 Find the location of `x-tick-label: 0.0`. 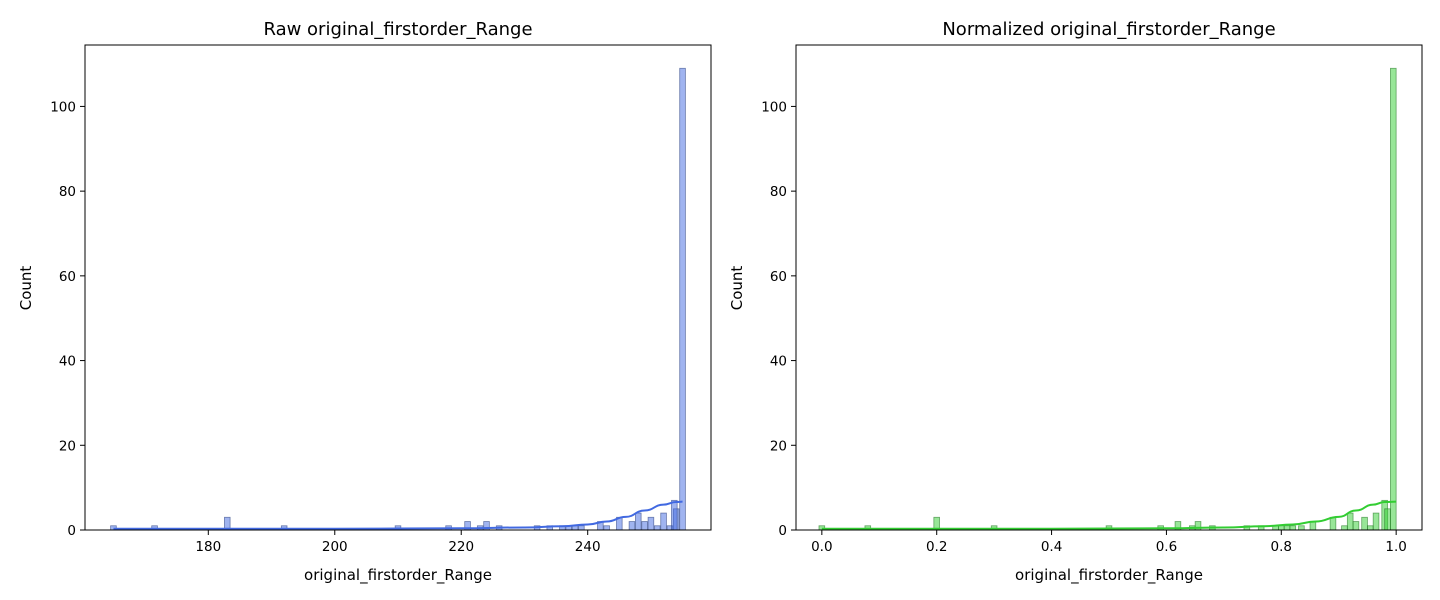

x-tick-label: 0.0 is located at coordinates (821, 547).